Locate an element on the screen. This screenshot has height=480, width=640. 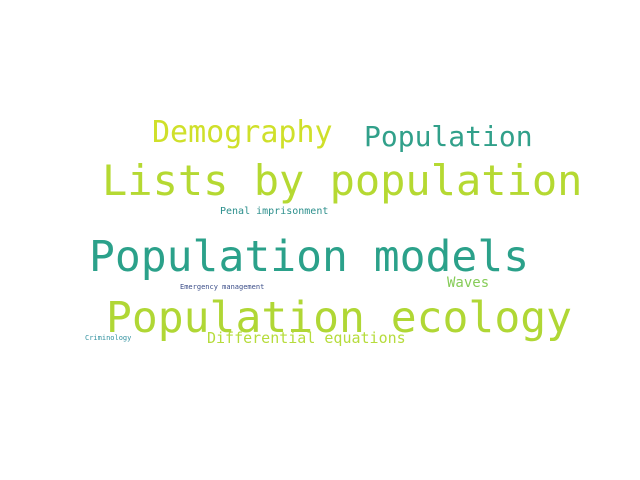
word-demography: Demography is located at coordinates (242, 132).